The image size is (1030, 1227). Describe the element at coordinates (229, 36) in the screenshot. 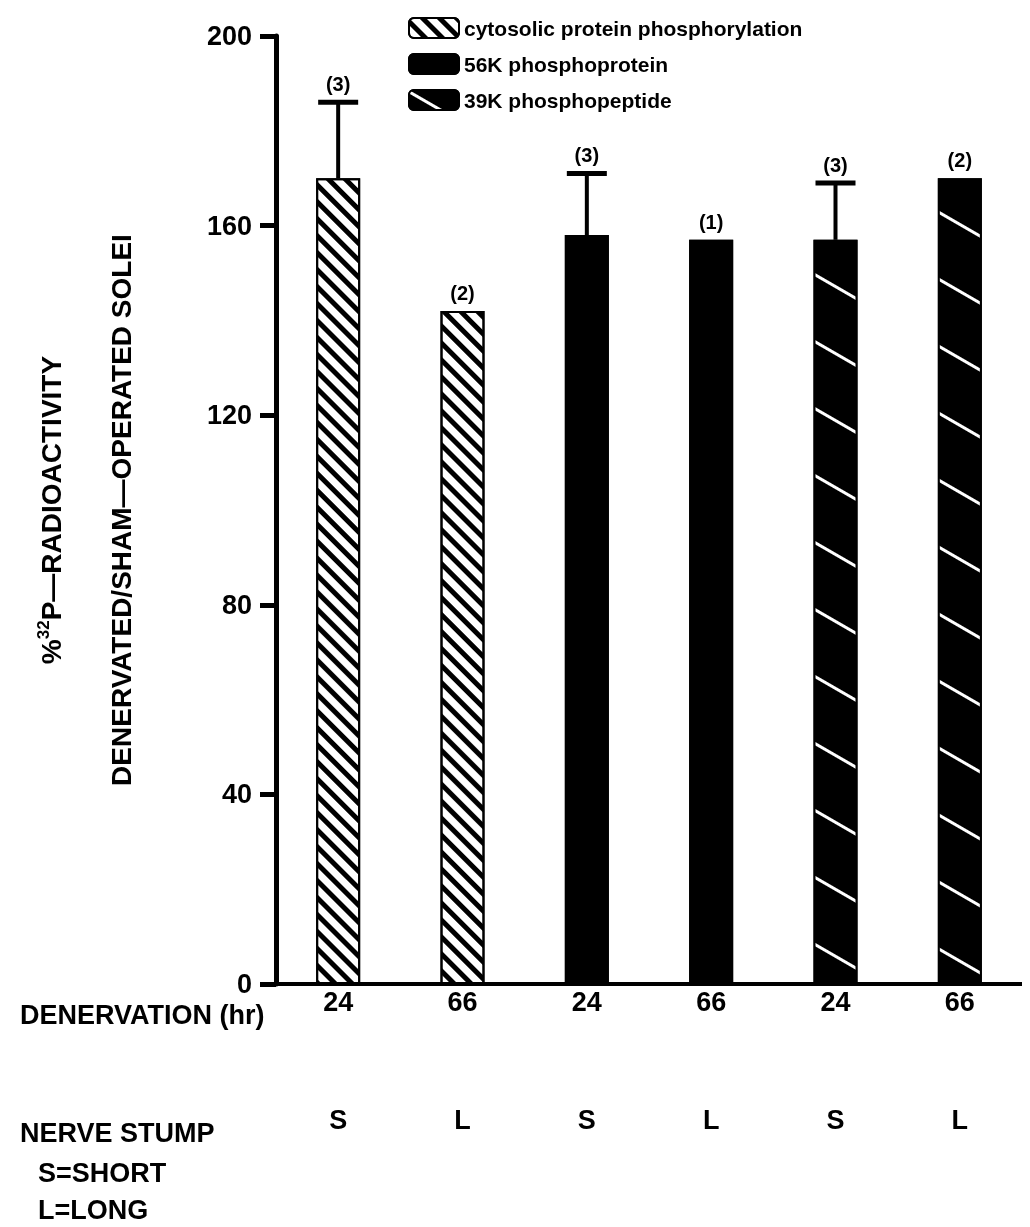

I see `y-tick-label: 200` at that location.